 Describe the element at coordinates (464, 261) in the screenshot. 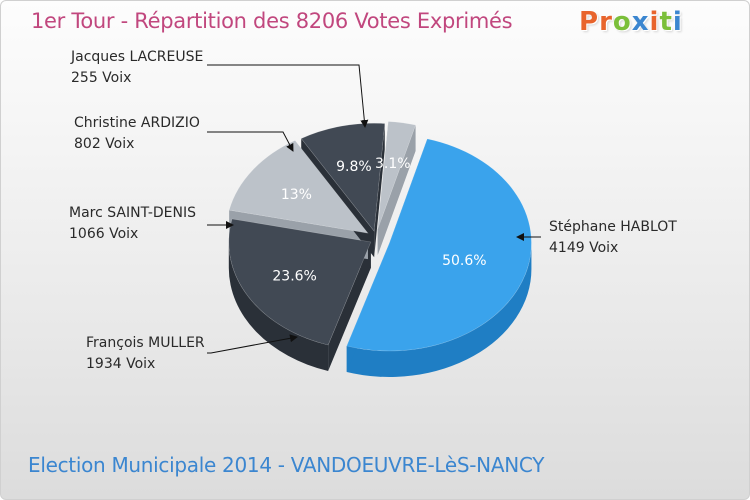

I see `slice-percent-label: 50.6%` at that location.